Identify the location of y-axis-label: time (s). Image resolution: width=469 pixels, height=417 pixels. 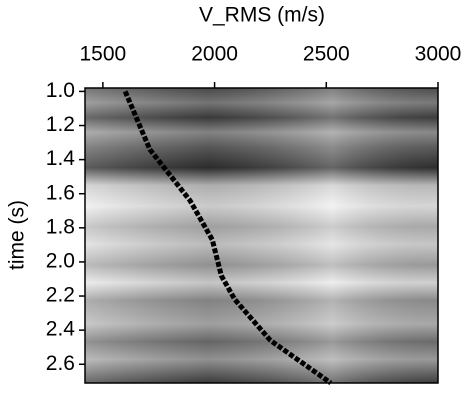
(17, 235).